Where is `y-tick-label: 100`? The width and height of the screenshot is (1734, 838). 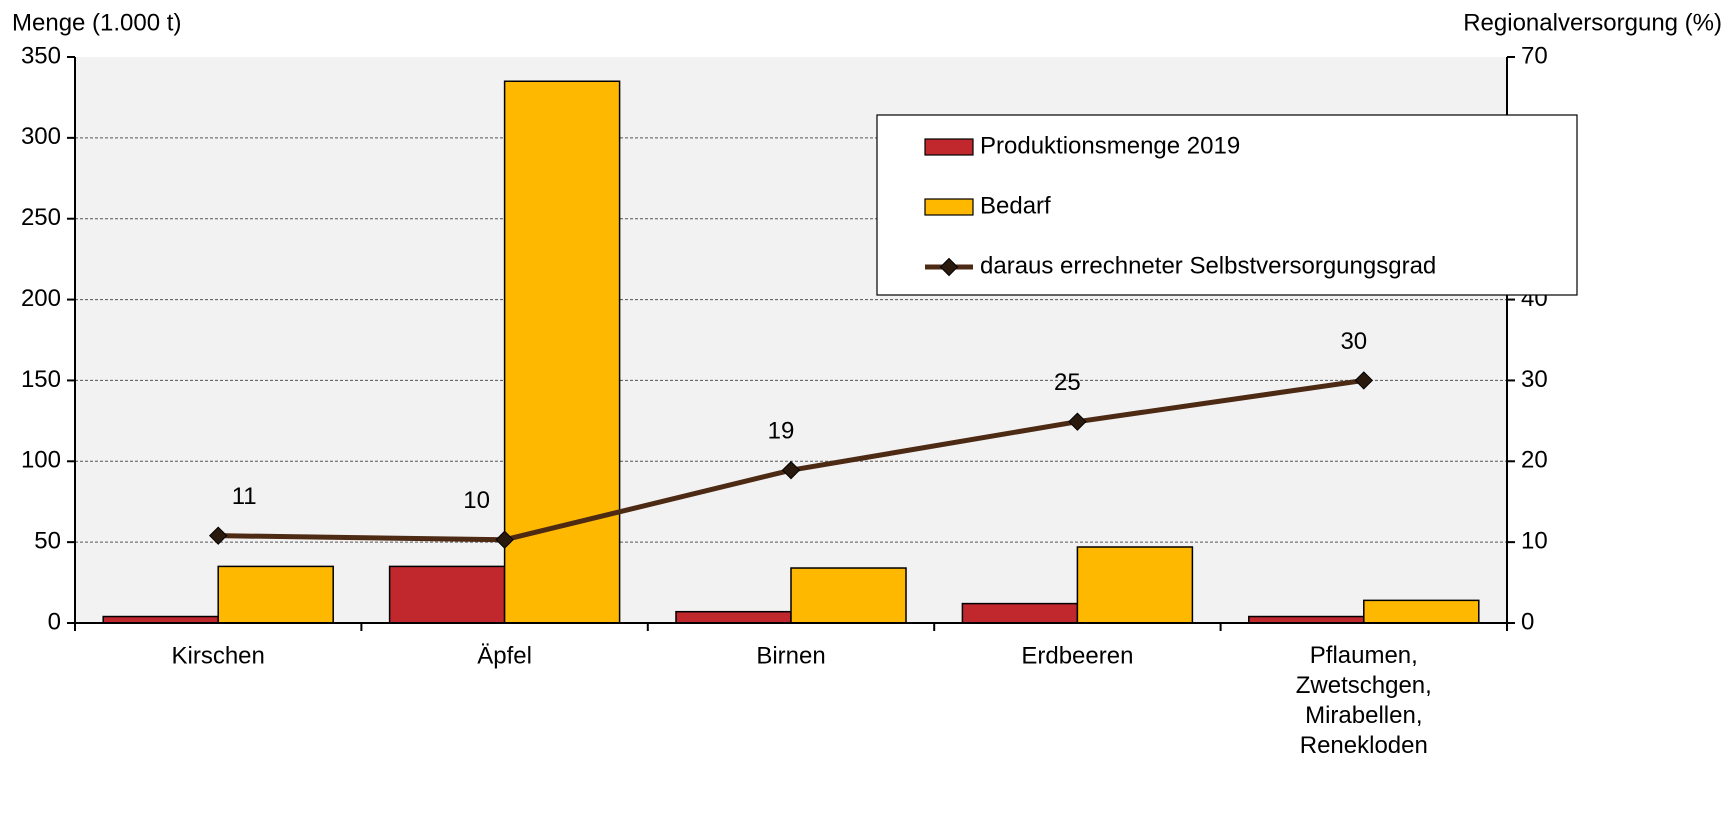
y-tick-label: 100 is located at coordinates (41, 460).